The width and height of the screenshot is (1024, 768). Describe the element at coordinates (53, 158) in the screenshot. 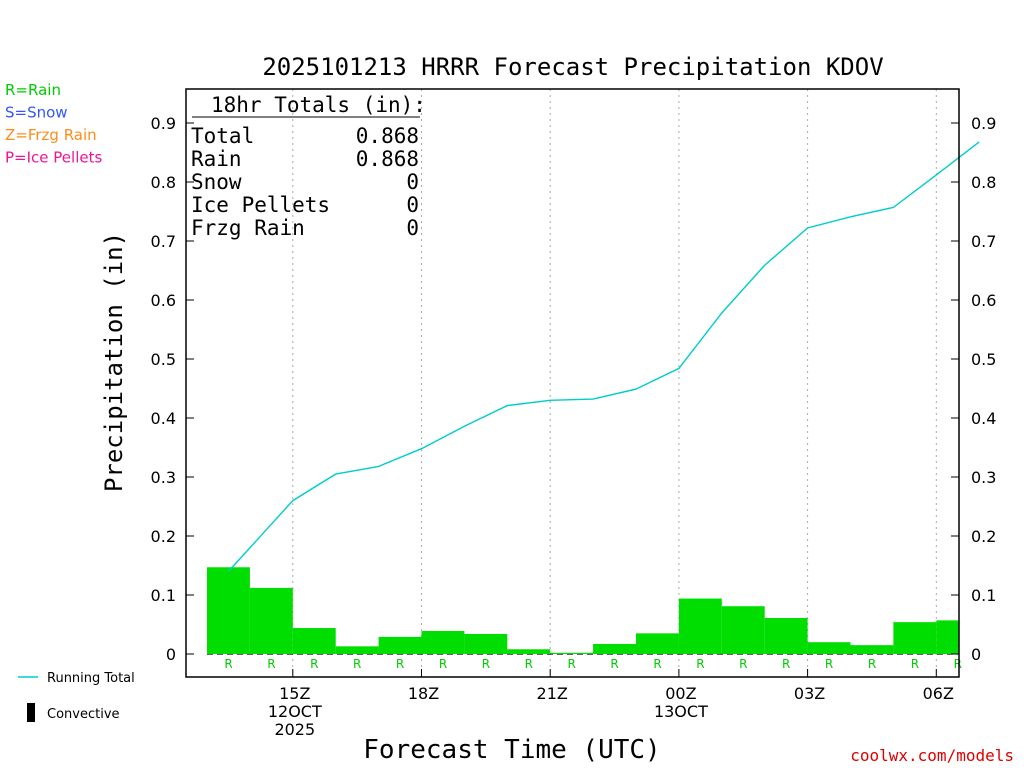

I see `type-legend-p: P=Ice Pellets` at that location.